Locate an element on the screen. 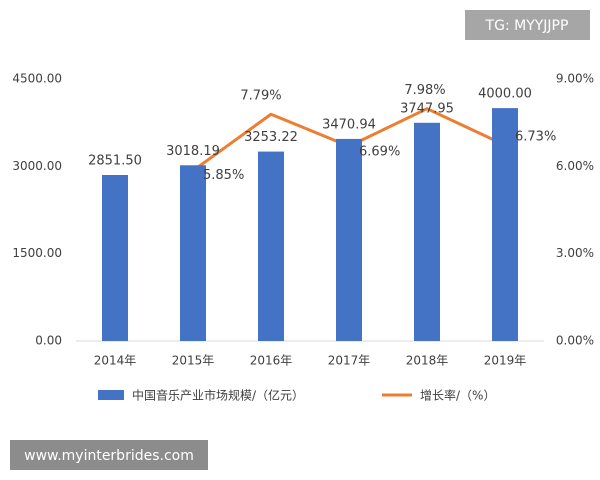  data-label: 2851.50 is located at coordinates (115, 160).